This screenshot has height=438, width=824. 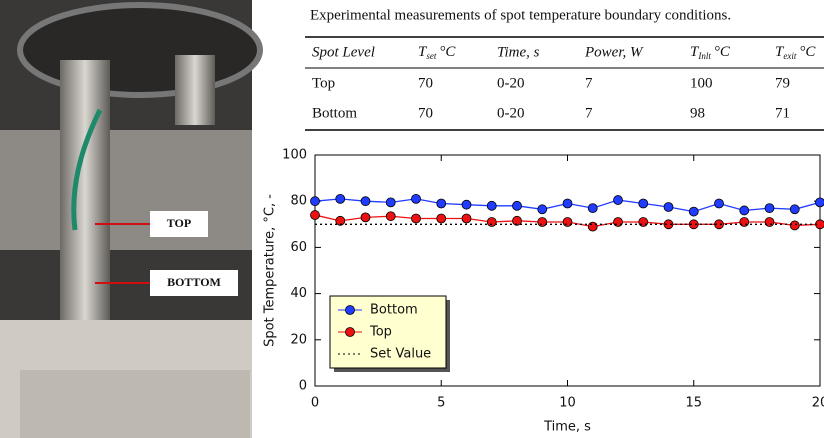 What do you see at coordinates (567, 403) in the screenshot?
I see `x-tick-label: 10` at bounding box center [567, 403].